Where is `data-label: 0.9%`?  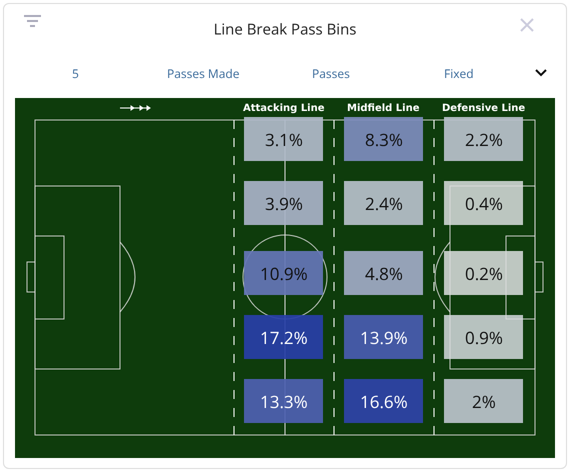 data-label: 0.9% is located at coordinates (484, 337).